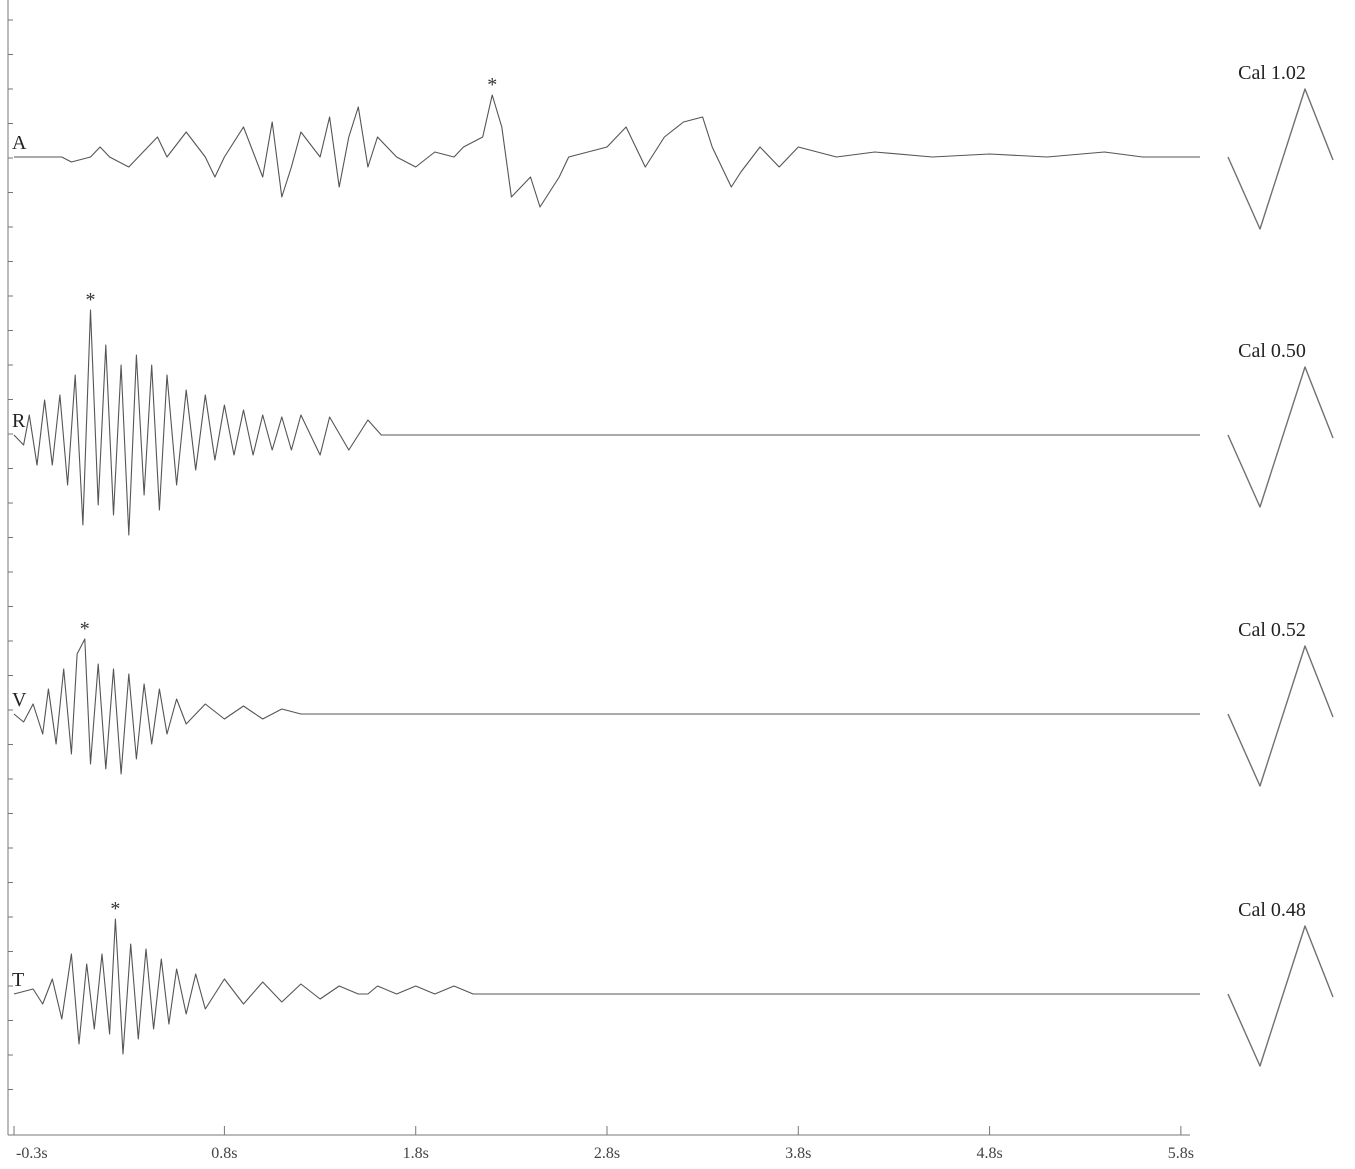  Describe the element at coordinates (18, 980) in the screenshot. I see `channel-label-t: T` at that location.